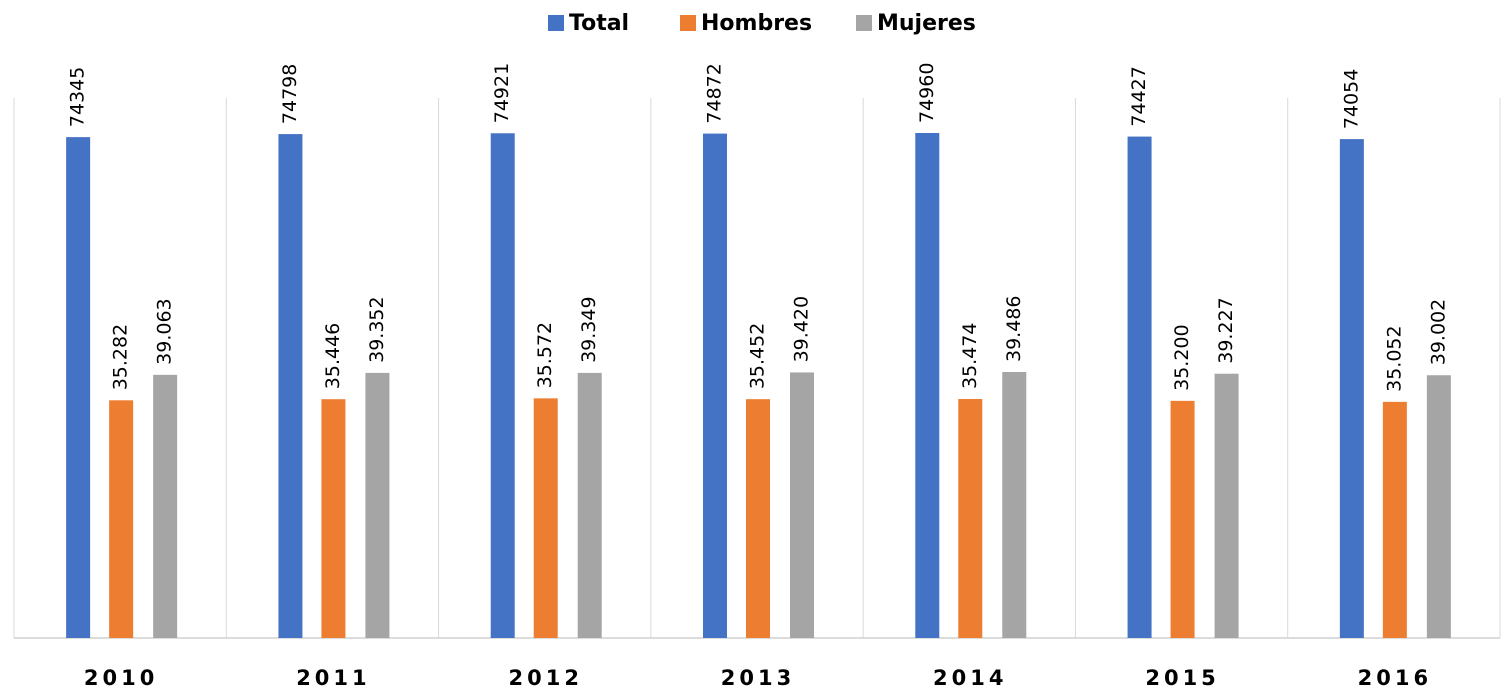  What do you see at coordinates (121, 678) in the screenshot?
I see `x-tick-label: 2010` at bounding box center [121, 678].